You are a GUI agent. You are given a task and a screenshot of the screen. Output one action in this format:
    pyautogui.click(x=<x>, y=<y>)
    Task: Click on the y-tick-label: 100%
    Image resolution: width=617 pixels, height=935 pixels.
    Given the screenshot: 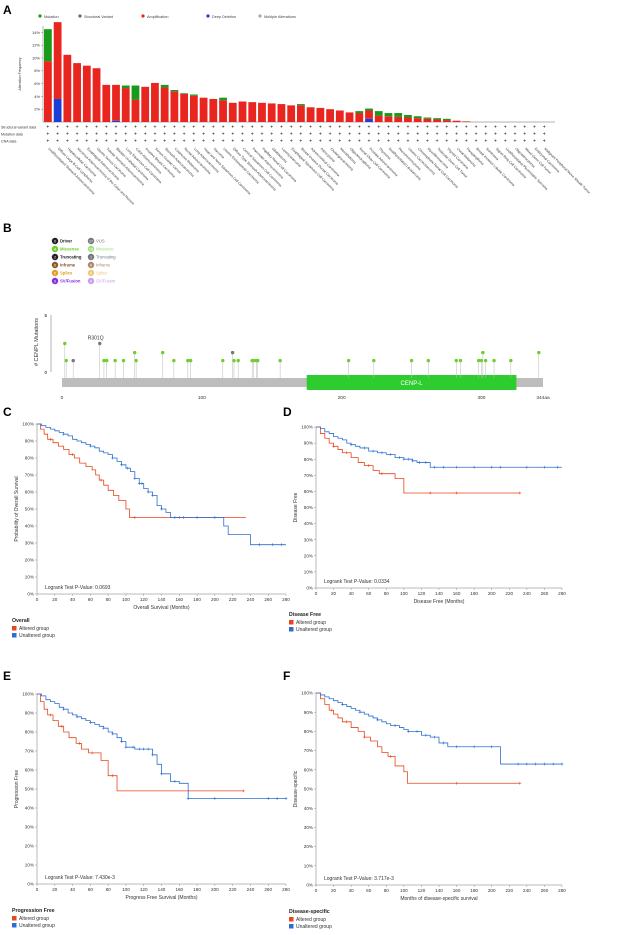 What is the action you would take?
    pyautogui.click(x=307, y=427)
    